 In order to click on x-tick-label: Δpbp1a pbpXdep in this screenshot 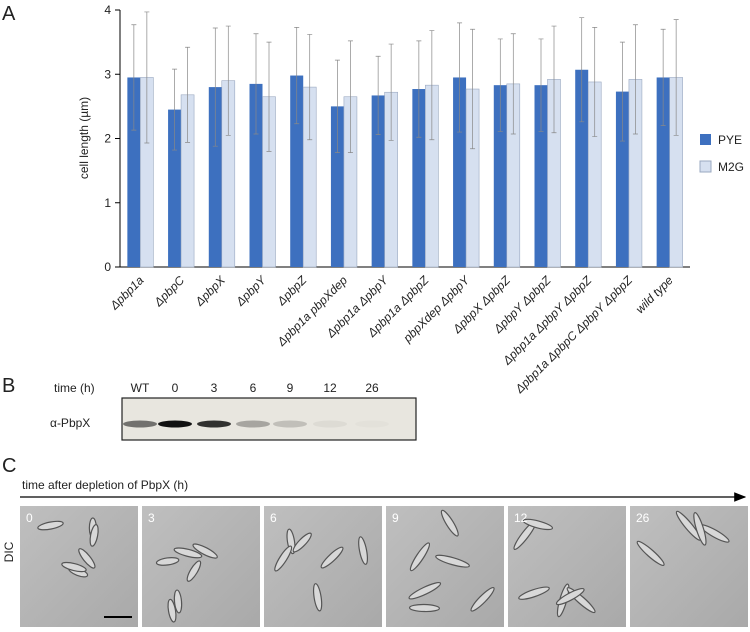, I will do `click(312, 311)`.